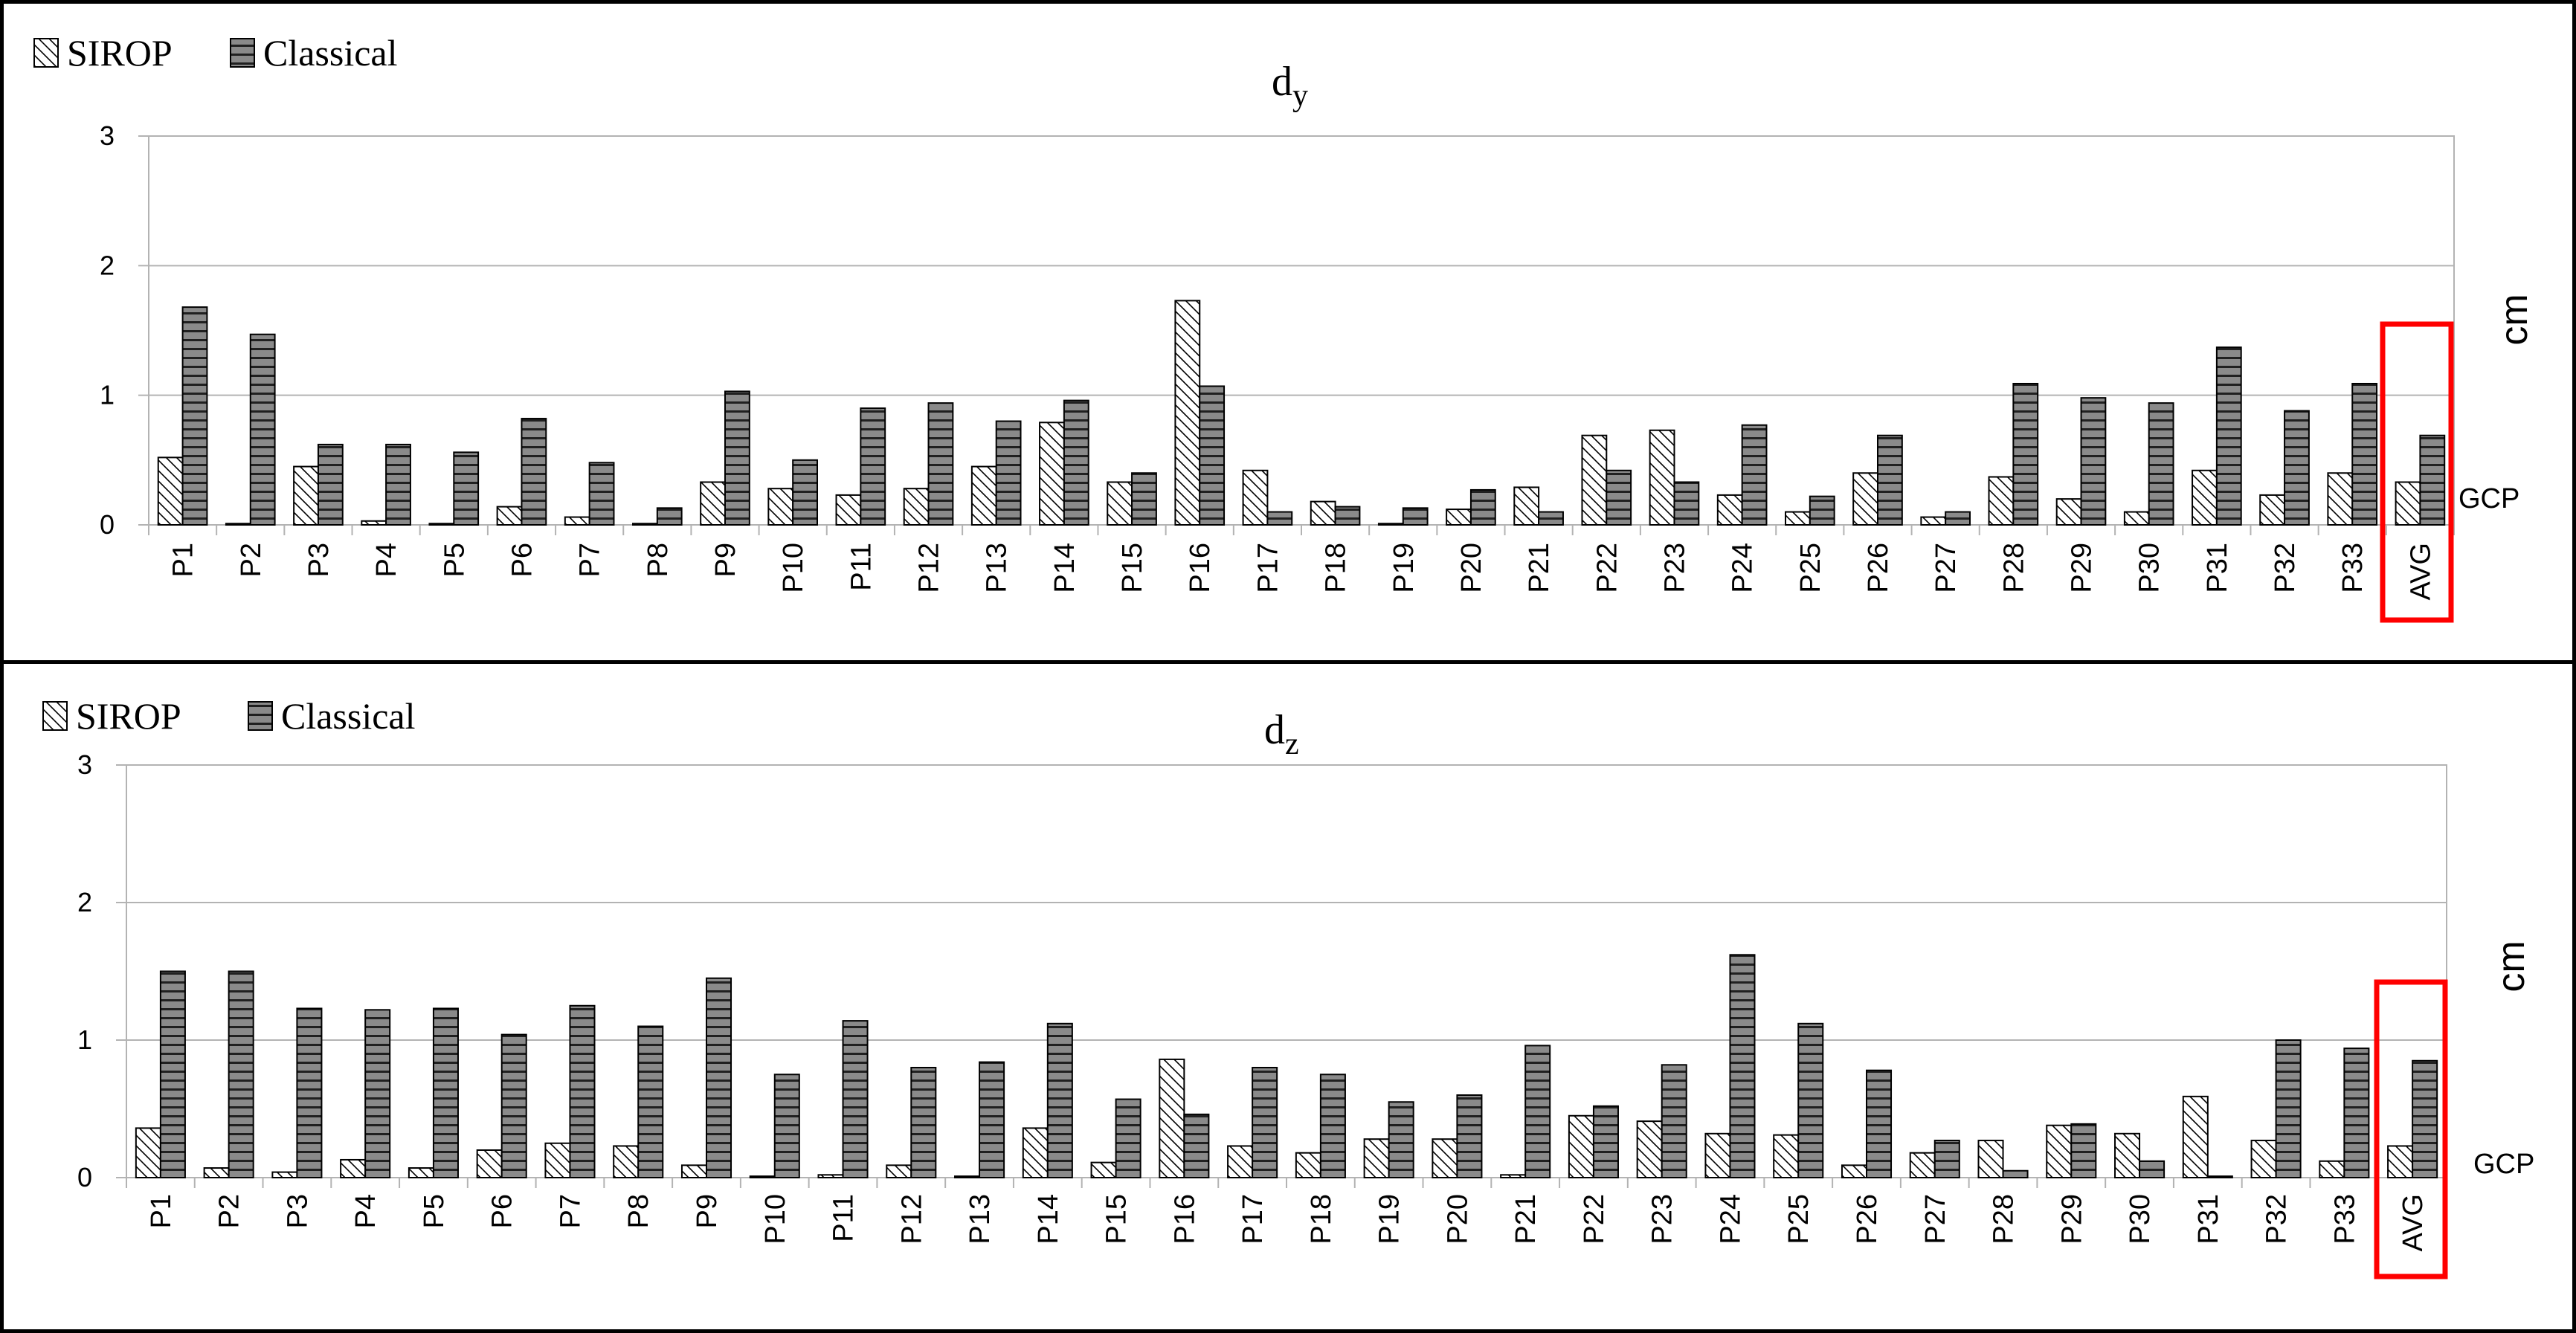  I want to click on category-label: P14, so click(1048, 1219).